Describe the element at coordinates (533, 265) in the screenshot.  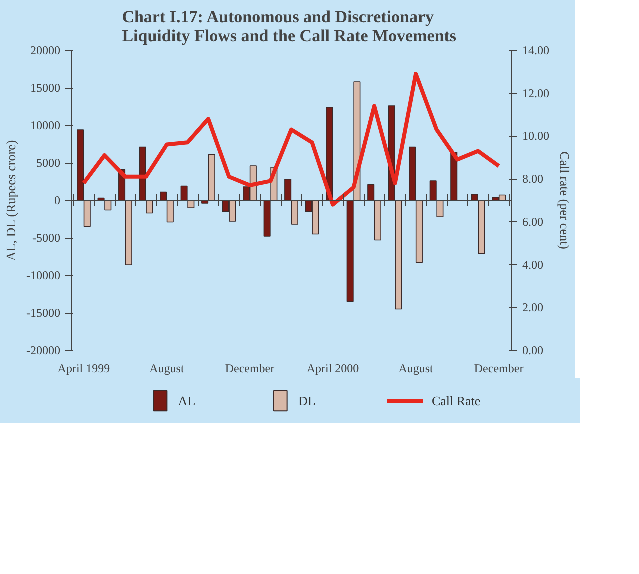
I see `y2-tick-label: 4.00` at that location.